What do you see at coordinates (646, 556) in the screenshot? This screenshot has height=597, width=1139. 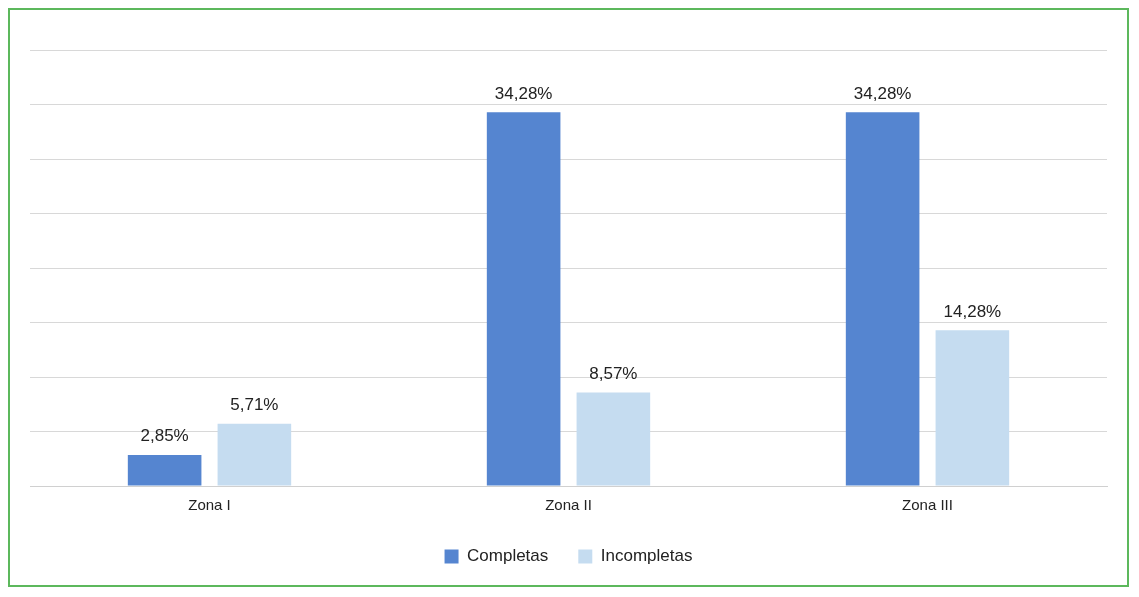 I see `legend-label: Incompletas` at bounding box center [646, 556].